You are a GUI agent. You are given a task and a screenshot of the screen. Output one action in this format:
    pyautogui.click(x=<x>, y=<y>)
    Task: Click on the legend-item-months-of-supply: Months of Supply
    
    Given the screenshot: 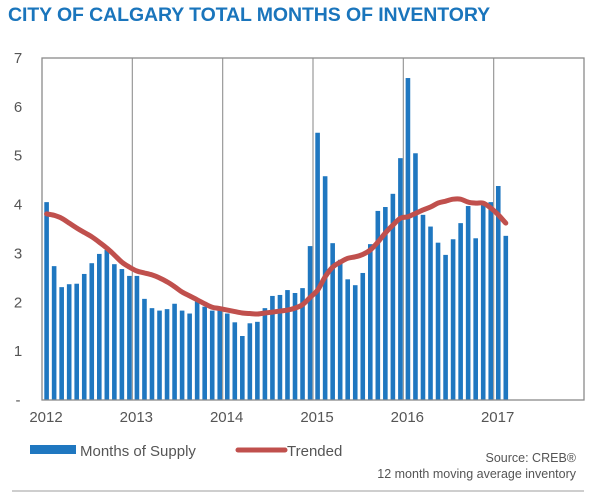 What is the action you would take?
    pyautogui.click(x=113, y=451)
    